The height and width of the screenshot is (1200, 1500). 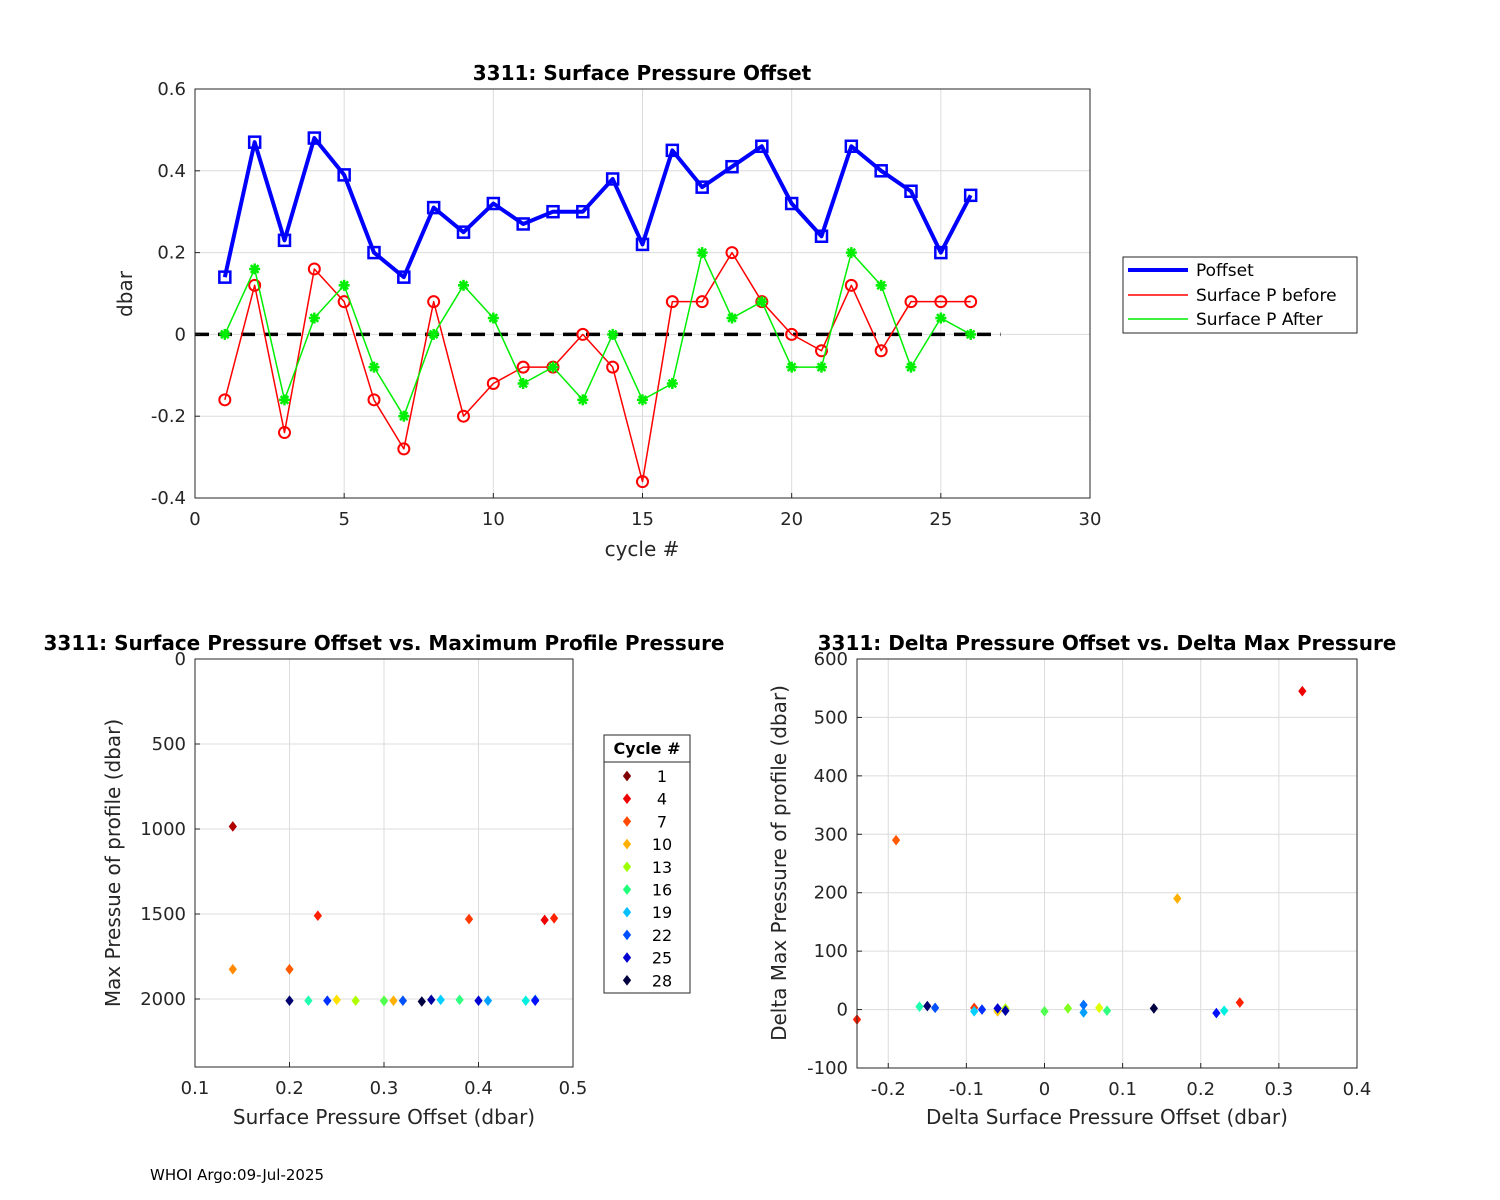 What do you see at coordinates (791, 519) in the screenshot?
I see `x-tick-label: 20` at bounding box center [791, 519].